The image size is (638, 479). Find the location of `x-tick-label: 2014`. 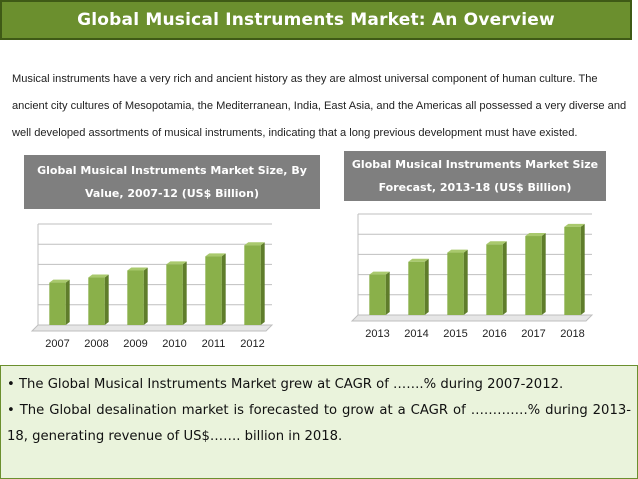

x-tick-label: 2014 is located at coordinates (416, 334).